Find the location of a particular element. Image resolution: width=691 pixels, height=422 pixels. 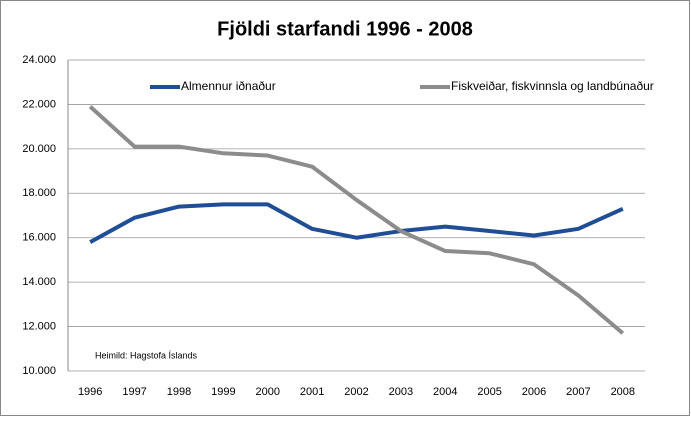

annotation: Heimild: Hagstofa Íslands is located at coordinates (146, 355).